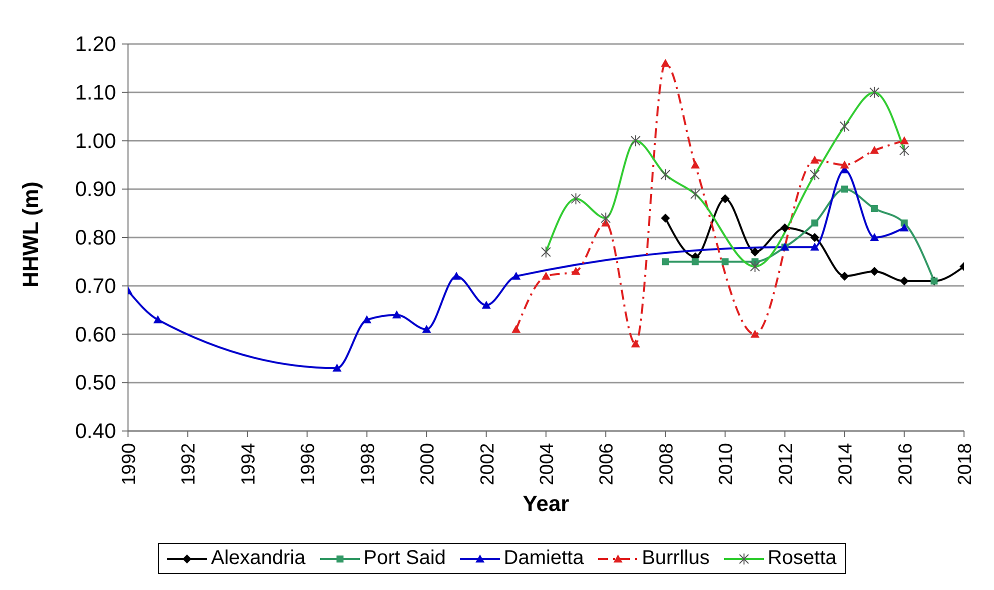  Describe the element at coordinates (309, 464) in the screenshot. I see `x-tick-label: 1996` at that location.